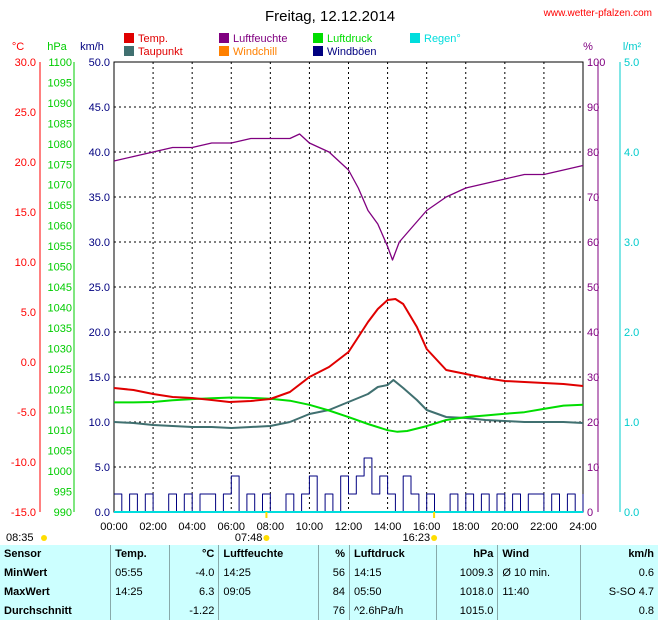  I want to click on summary-cell: 1015.0, so click(466, 610).